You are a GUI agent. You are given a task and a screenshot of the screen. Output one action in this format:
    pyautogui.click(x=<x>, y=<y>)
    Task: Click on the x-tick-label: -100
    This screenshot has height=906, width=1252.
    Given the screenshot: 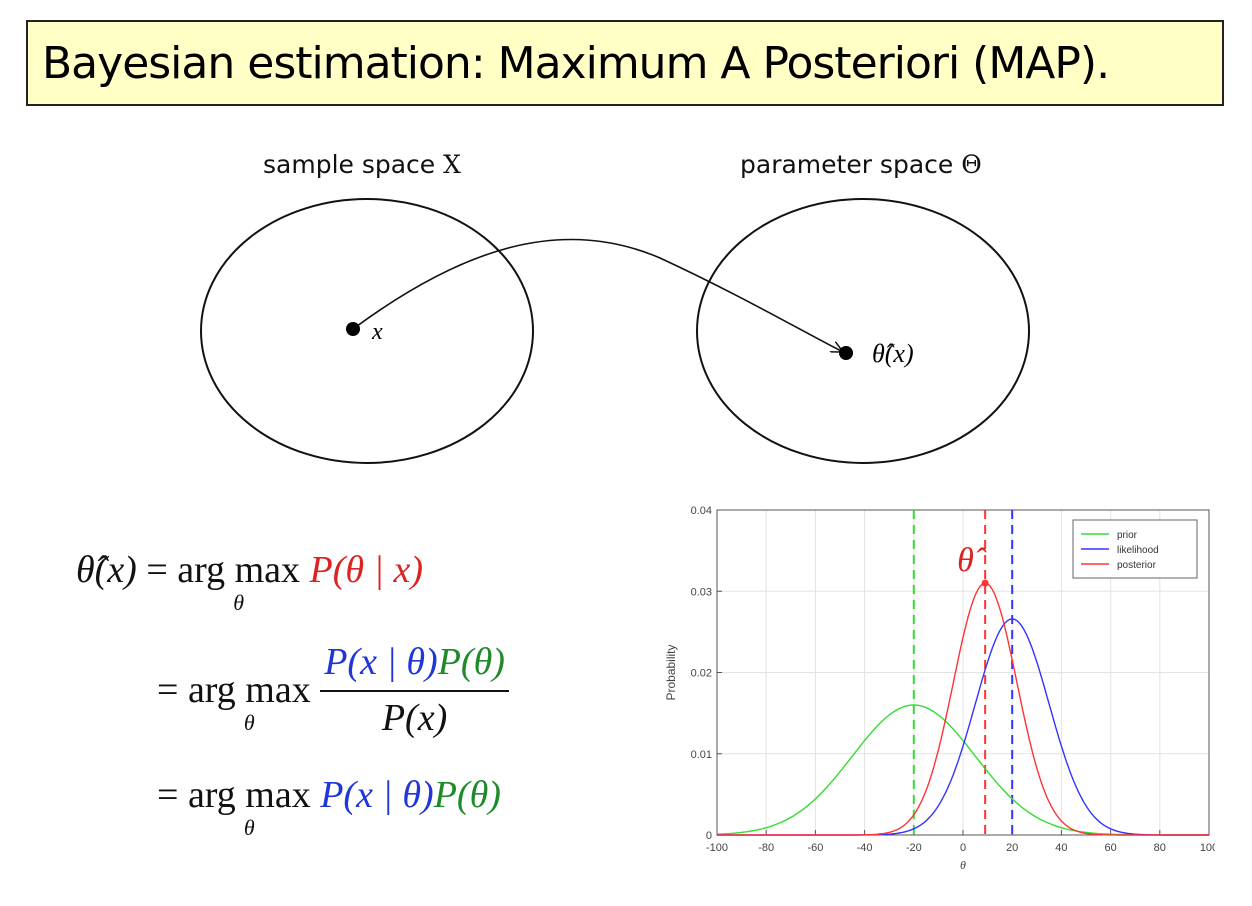 What is the action you would take?
    pyautogui.click(x=717, y=848)
    